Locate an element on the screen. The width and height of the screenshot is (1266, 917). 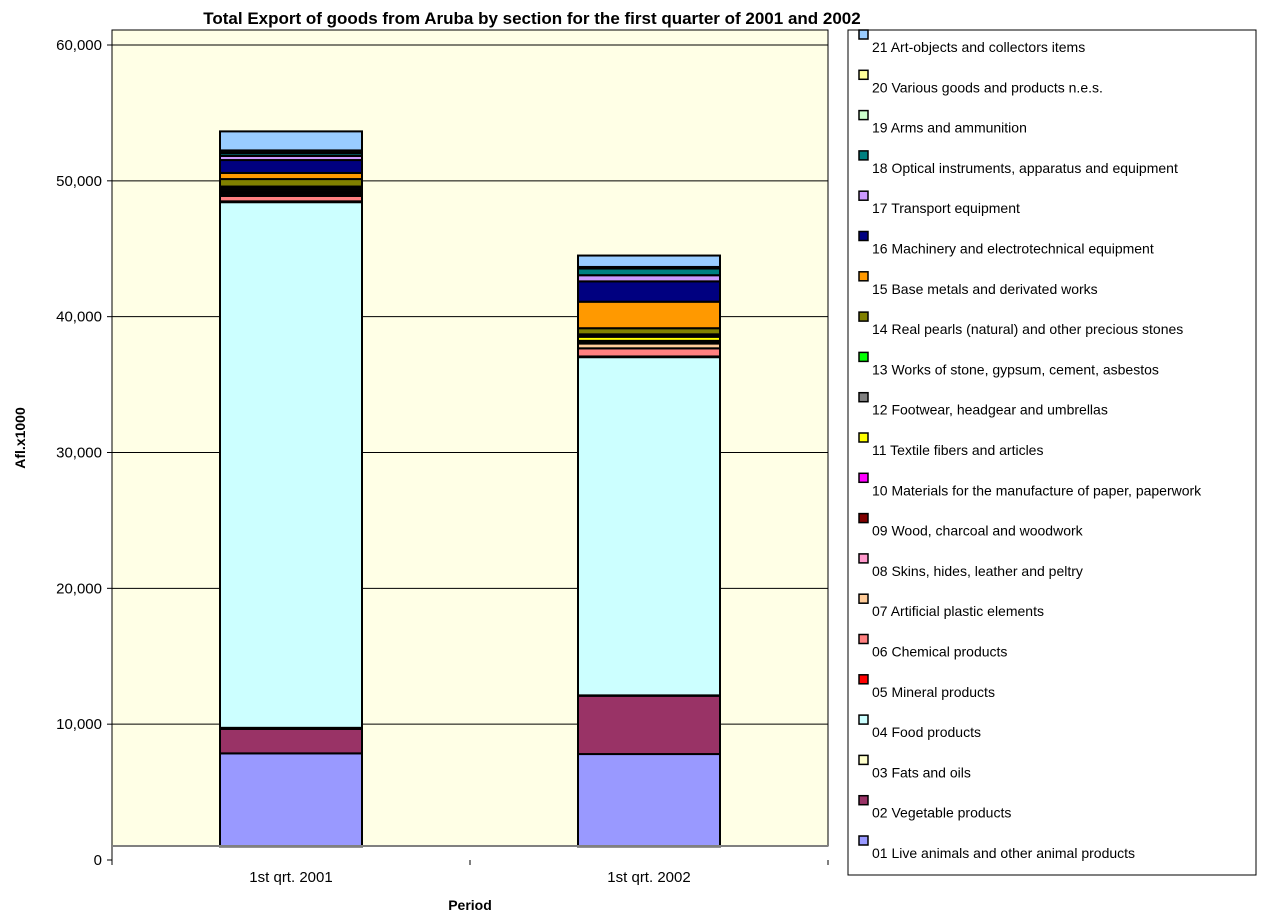
legend-label: 03 Fats and oils is located at coordinates (921, 772).